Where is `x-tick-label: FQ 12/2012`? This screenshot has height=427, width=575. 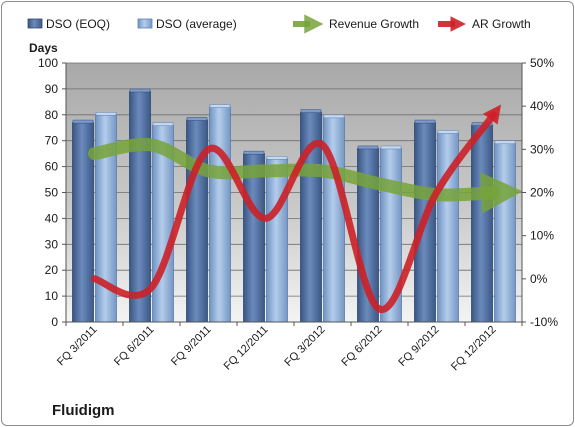
x-tick-label: FQ 12/2012 is located at coordinates (474, 349).